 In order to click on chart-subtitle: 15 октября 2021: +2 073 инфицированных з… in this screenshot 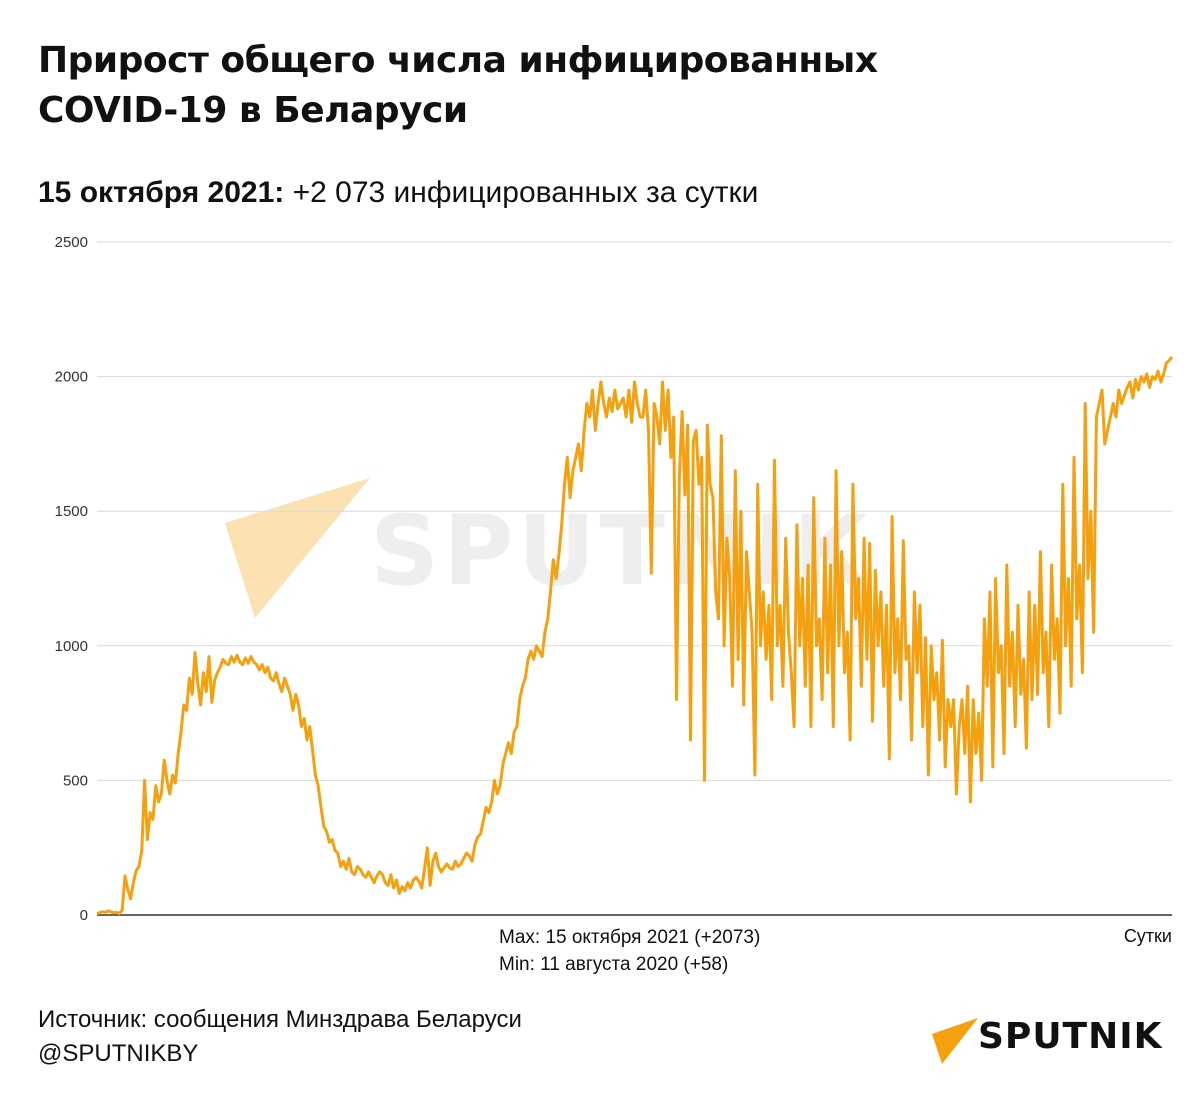, I will do `click(398, 193)`.